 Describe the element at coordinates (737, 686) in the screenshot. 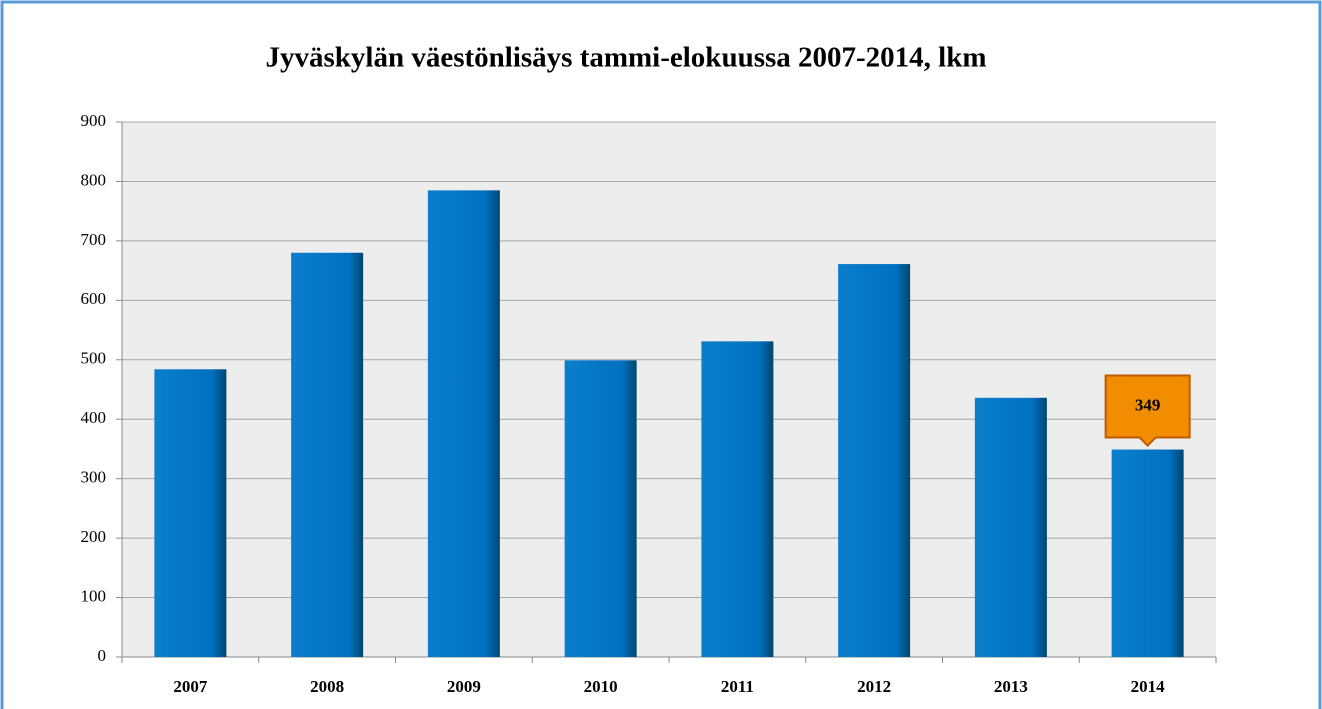

I see `x-tick-label: 2011` at that location.